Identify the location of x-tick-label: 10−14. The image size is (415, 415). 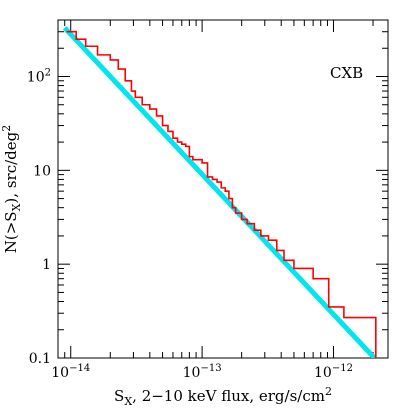
(70, 372).